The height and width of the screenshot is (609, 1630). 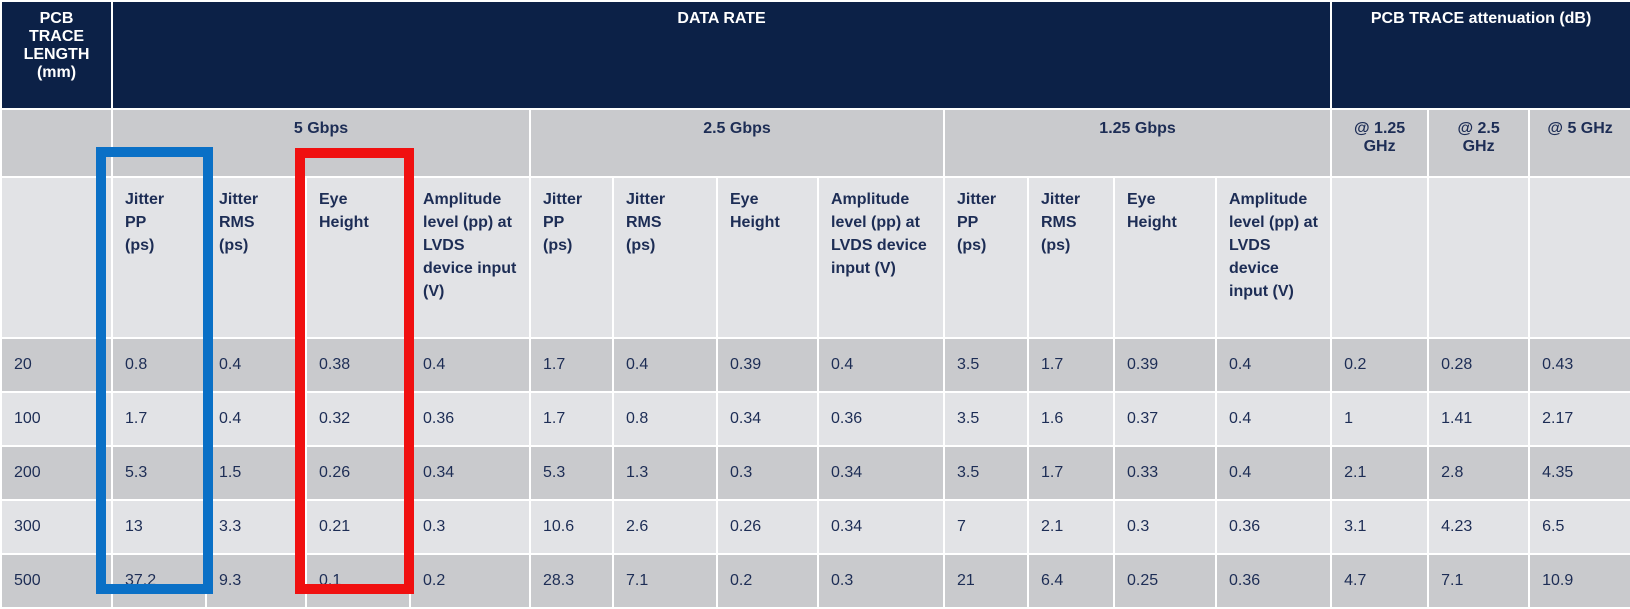 I want to click on value-cell: 0.38, so click(x=358, y=365).